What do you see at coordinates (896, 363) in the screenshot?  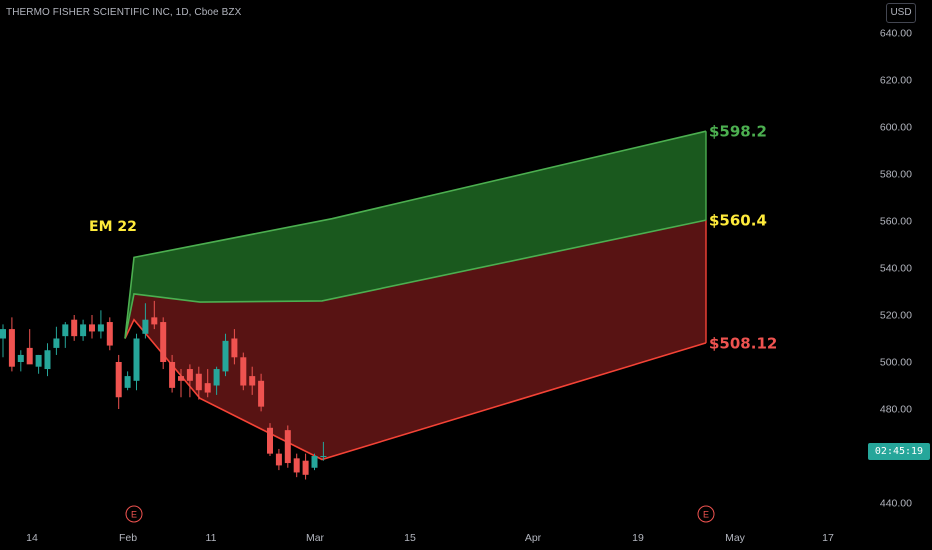 I see `price-tick-label: 500.00` at bounding box center [896, 363].